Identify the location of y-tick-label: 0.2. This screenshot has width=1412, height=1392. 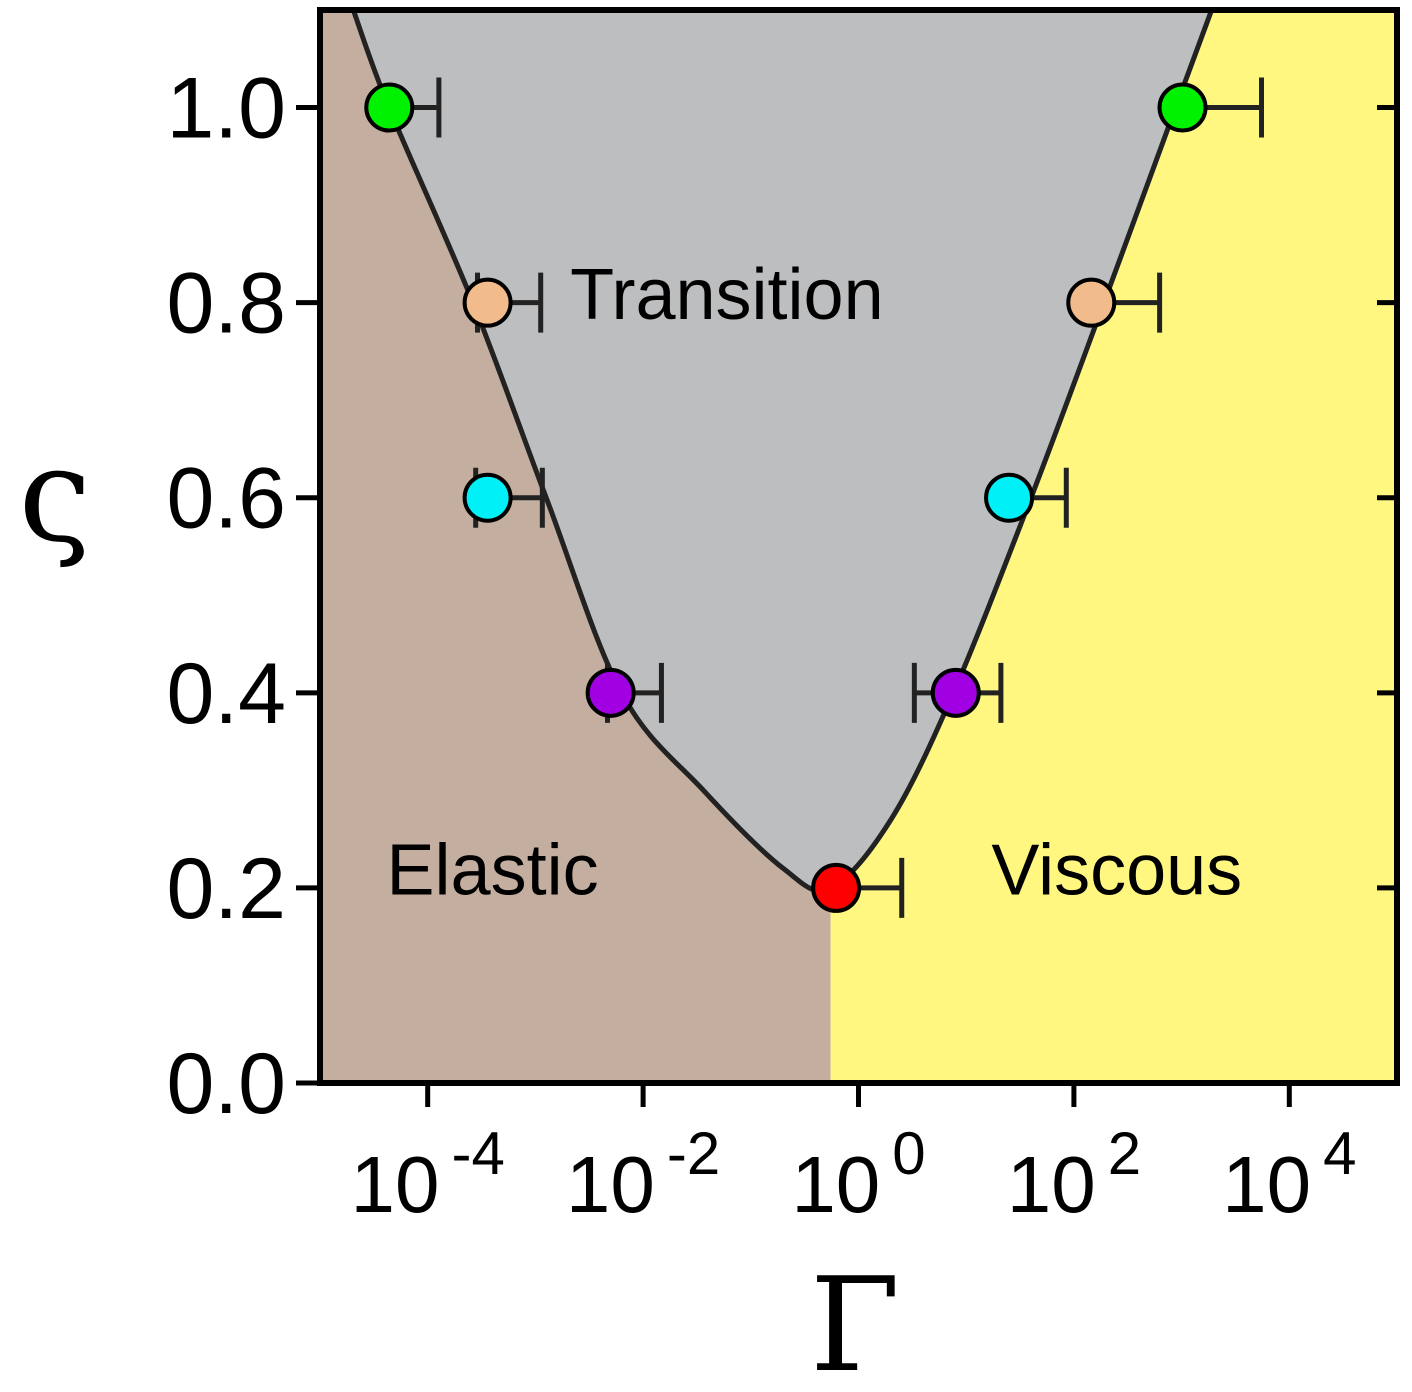
(226, 889).